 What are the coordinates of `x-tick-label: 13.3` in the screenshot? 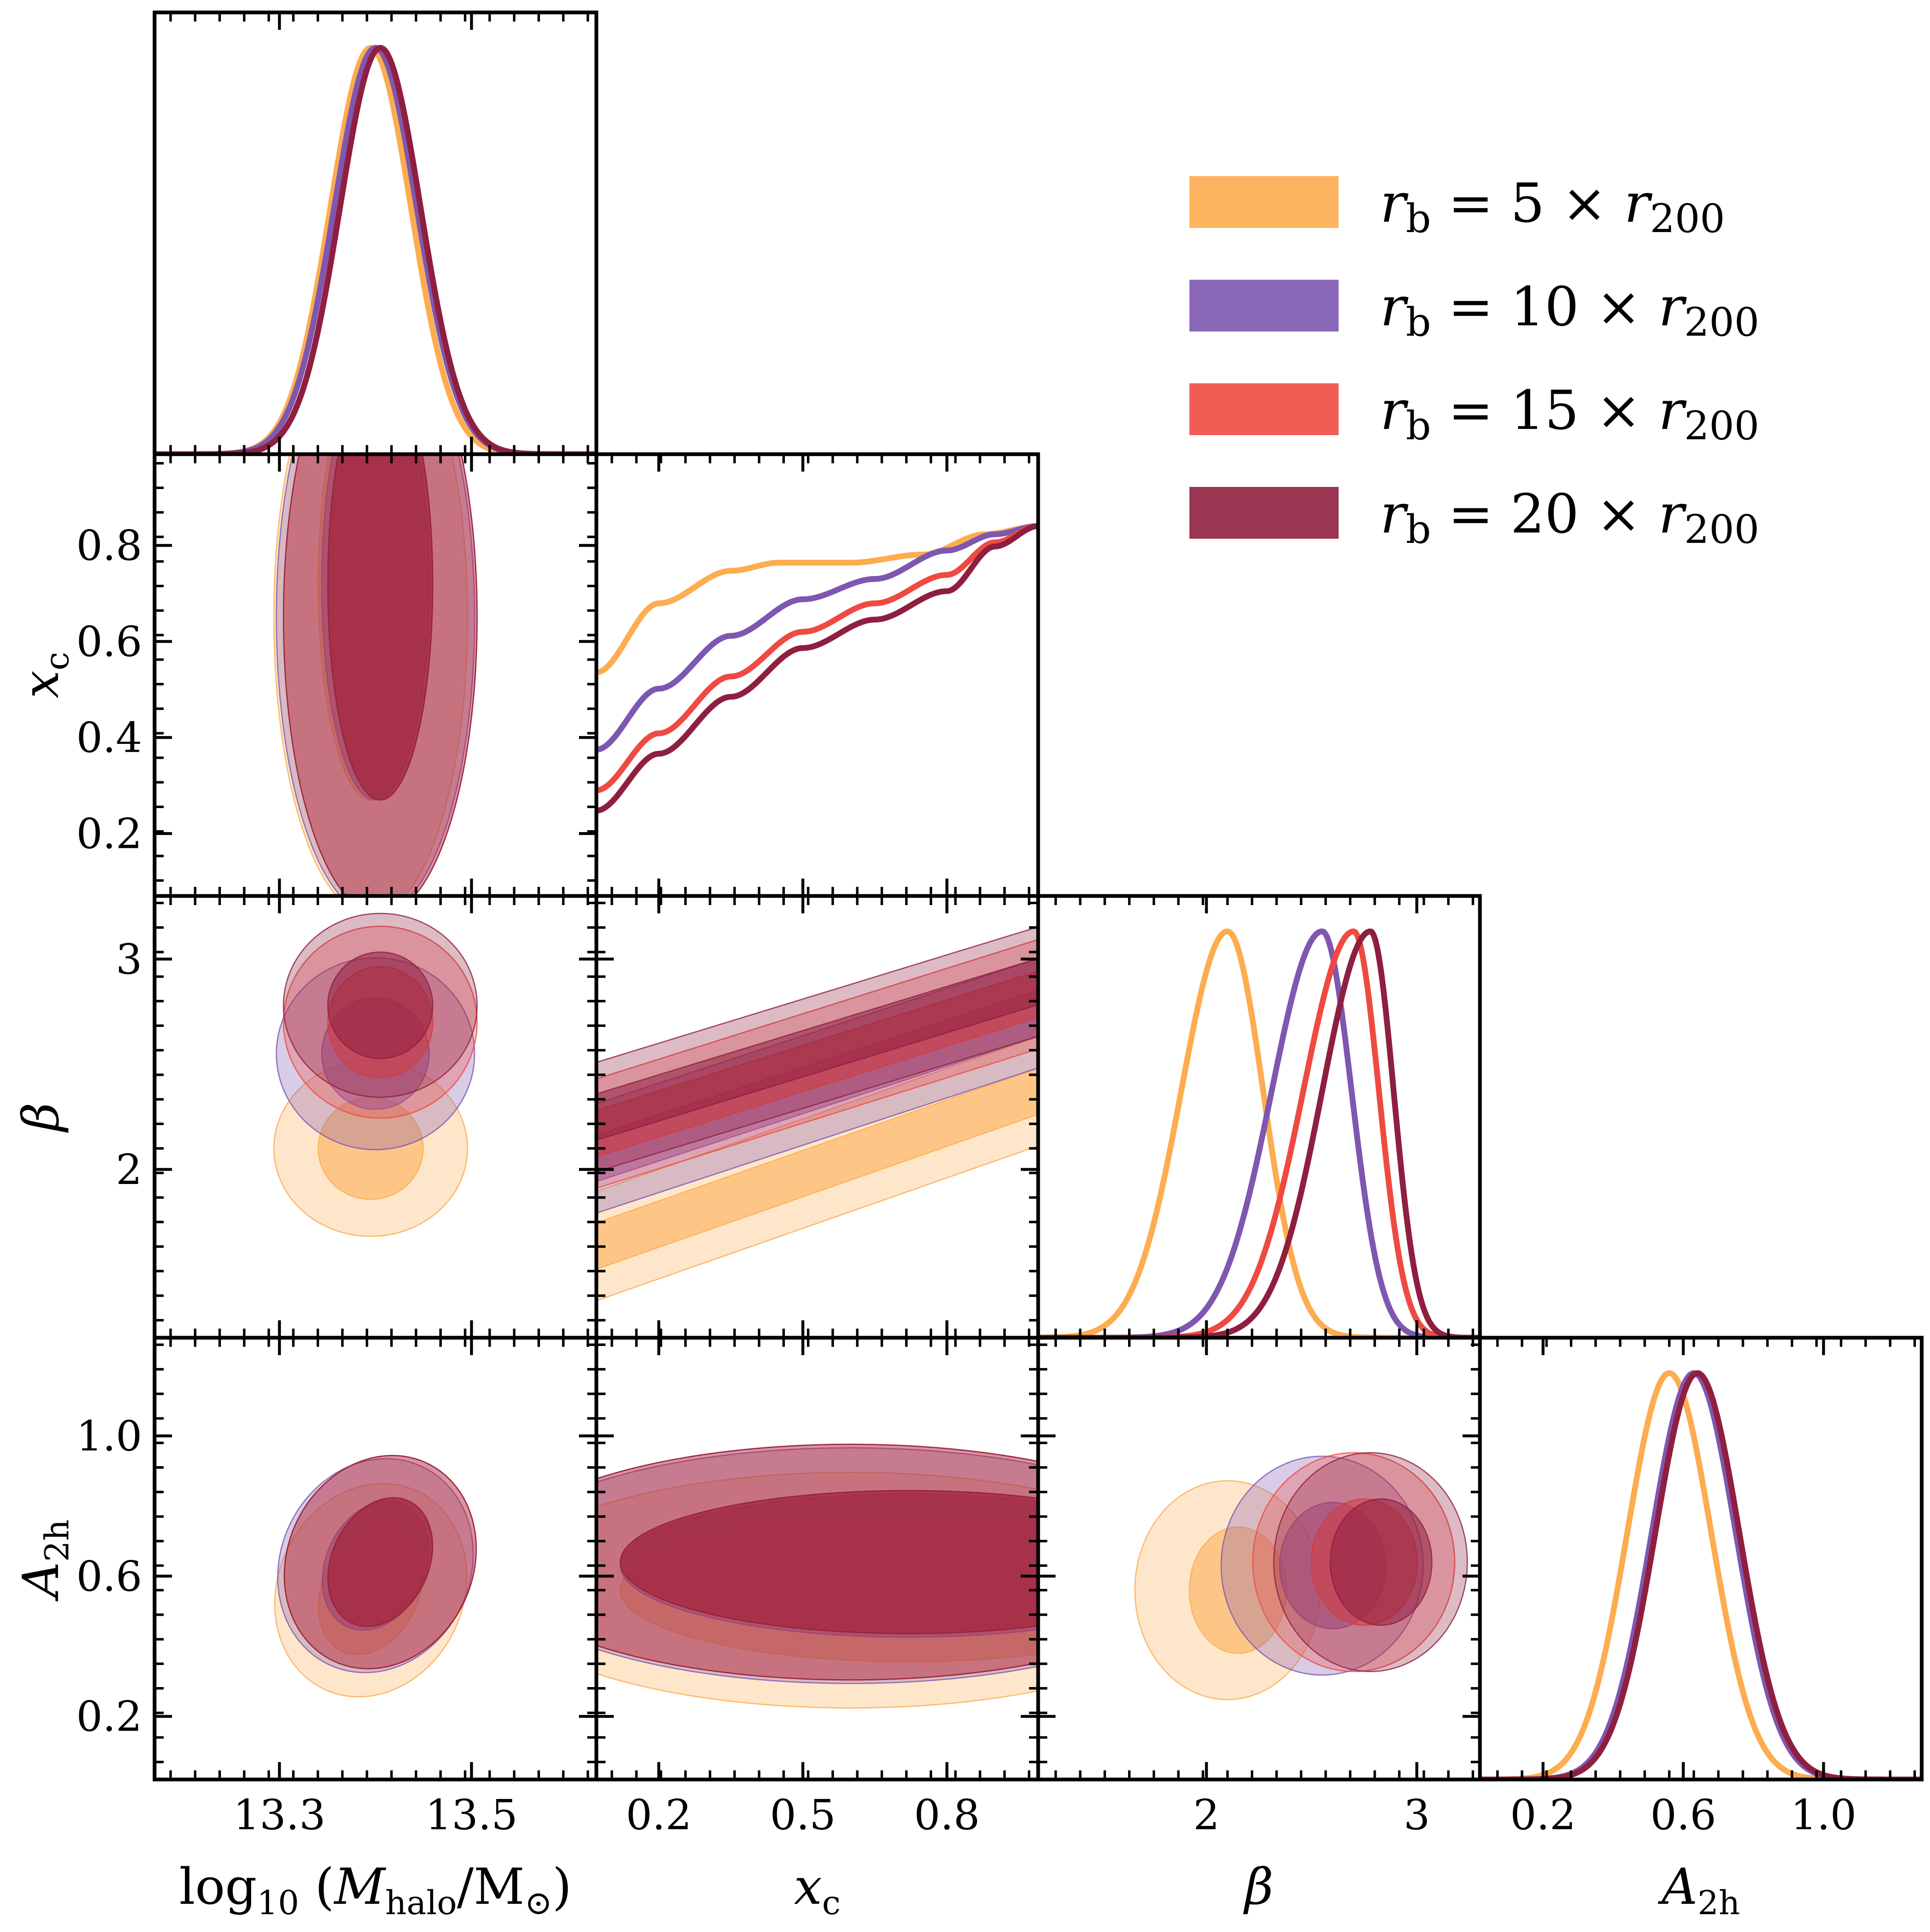 It's located at (279, 1815).